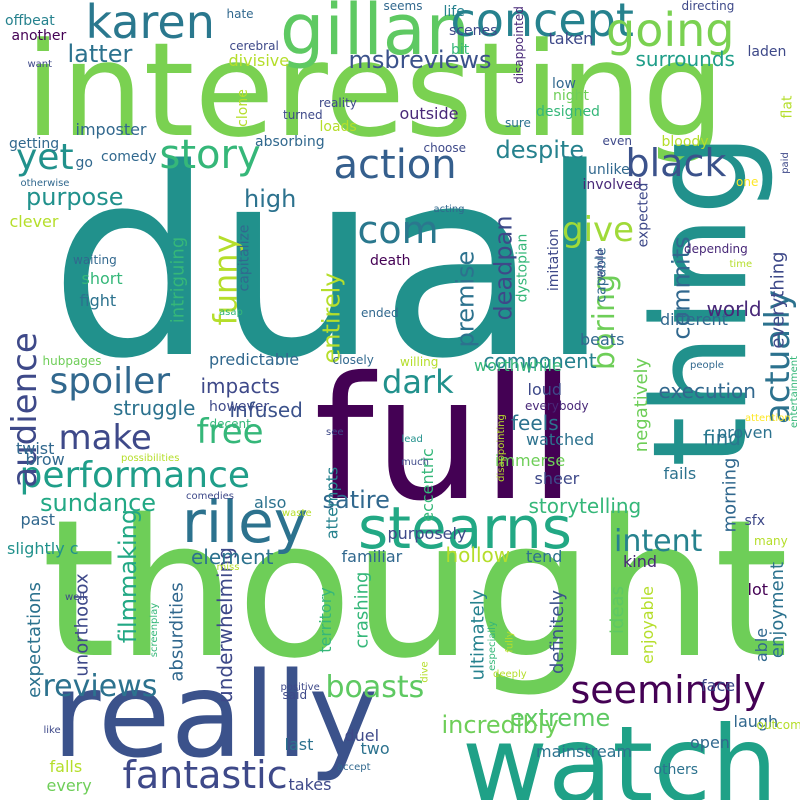 This screenshot has height=800, width=800. Describe the element at coordinates (102, 278) in the screenshot. I see `word-short: short` at that location.